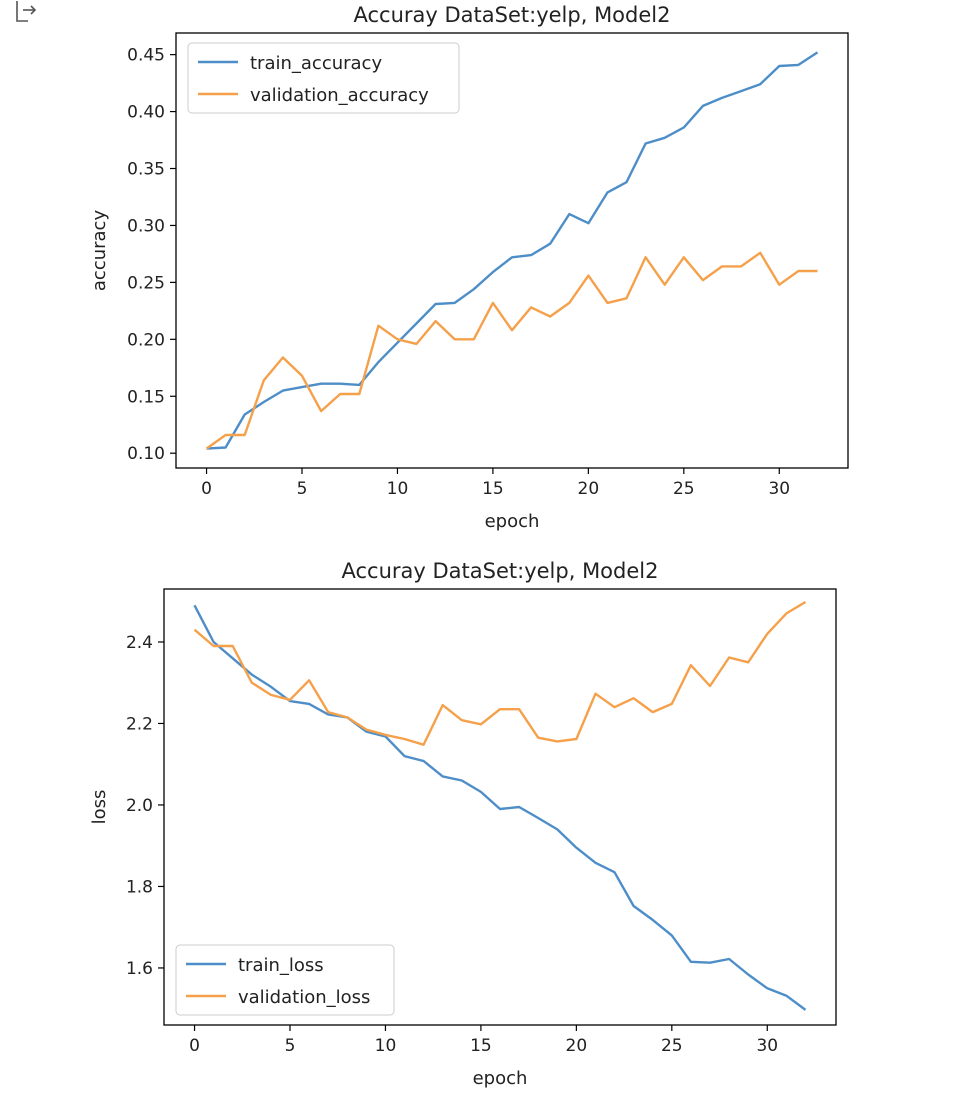 The height and width of the screenshot is (1112, 978). I want to click on y-axis-label: loss, so click(99, 807).